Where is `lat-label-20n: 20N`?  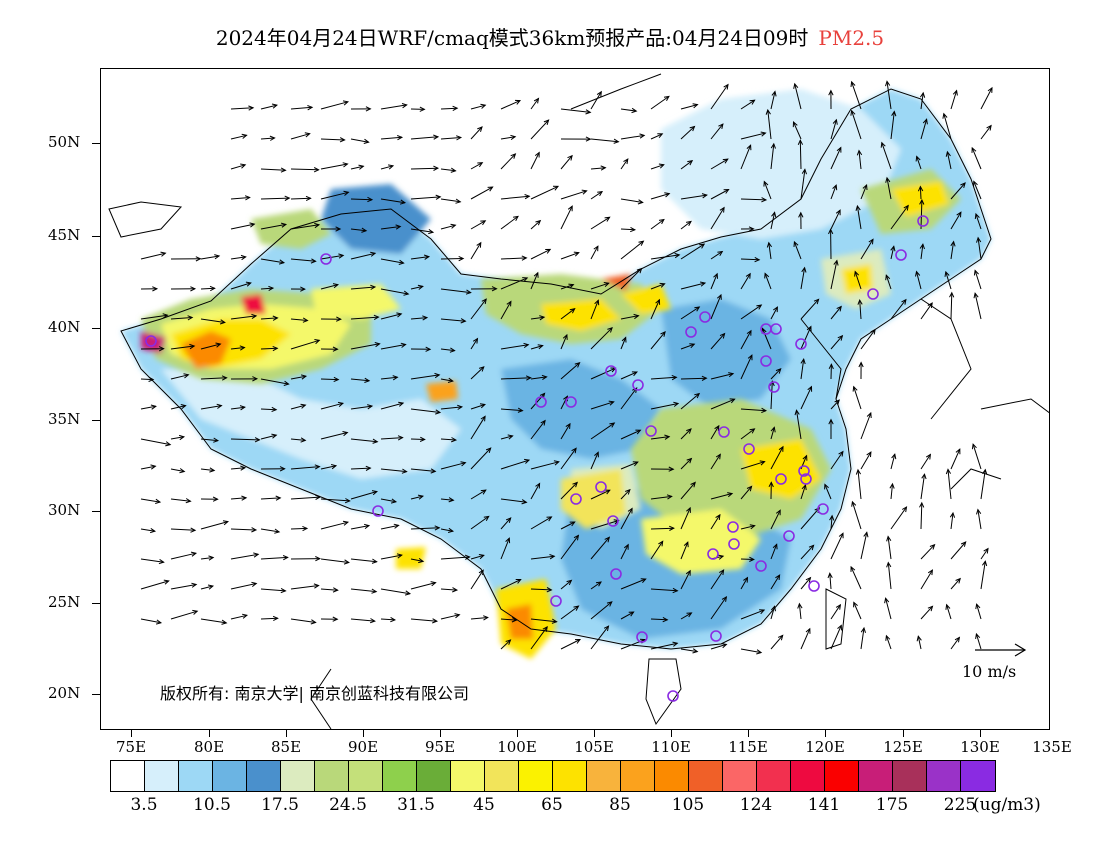 lat-label-20n: 20N is located at coordinates (64, 693).